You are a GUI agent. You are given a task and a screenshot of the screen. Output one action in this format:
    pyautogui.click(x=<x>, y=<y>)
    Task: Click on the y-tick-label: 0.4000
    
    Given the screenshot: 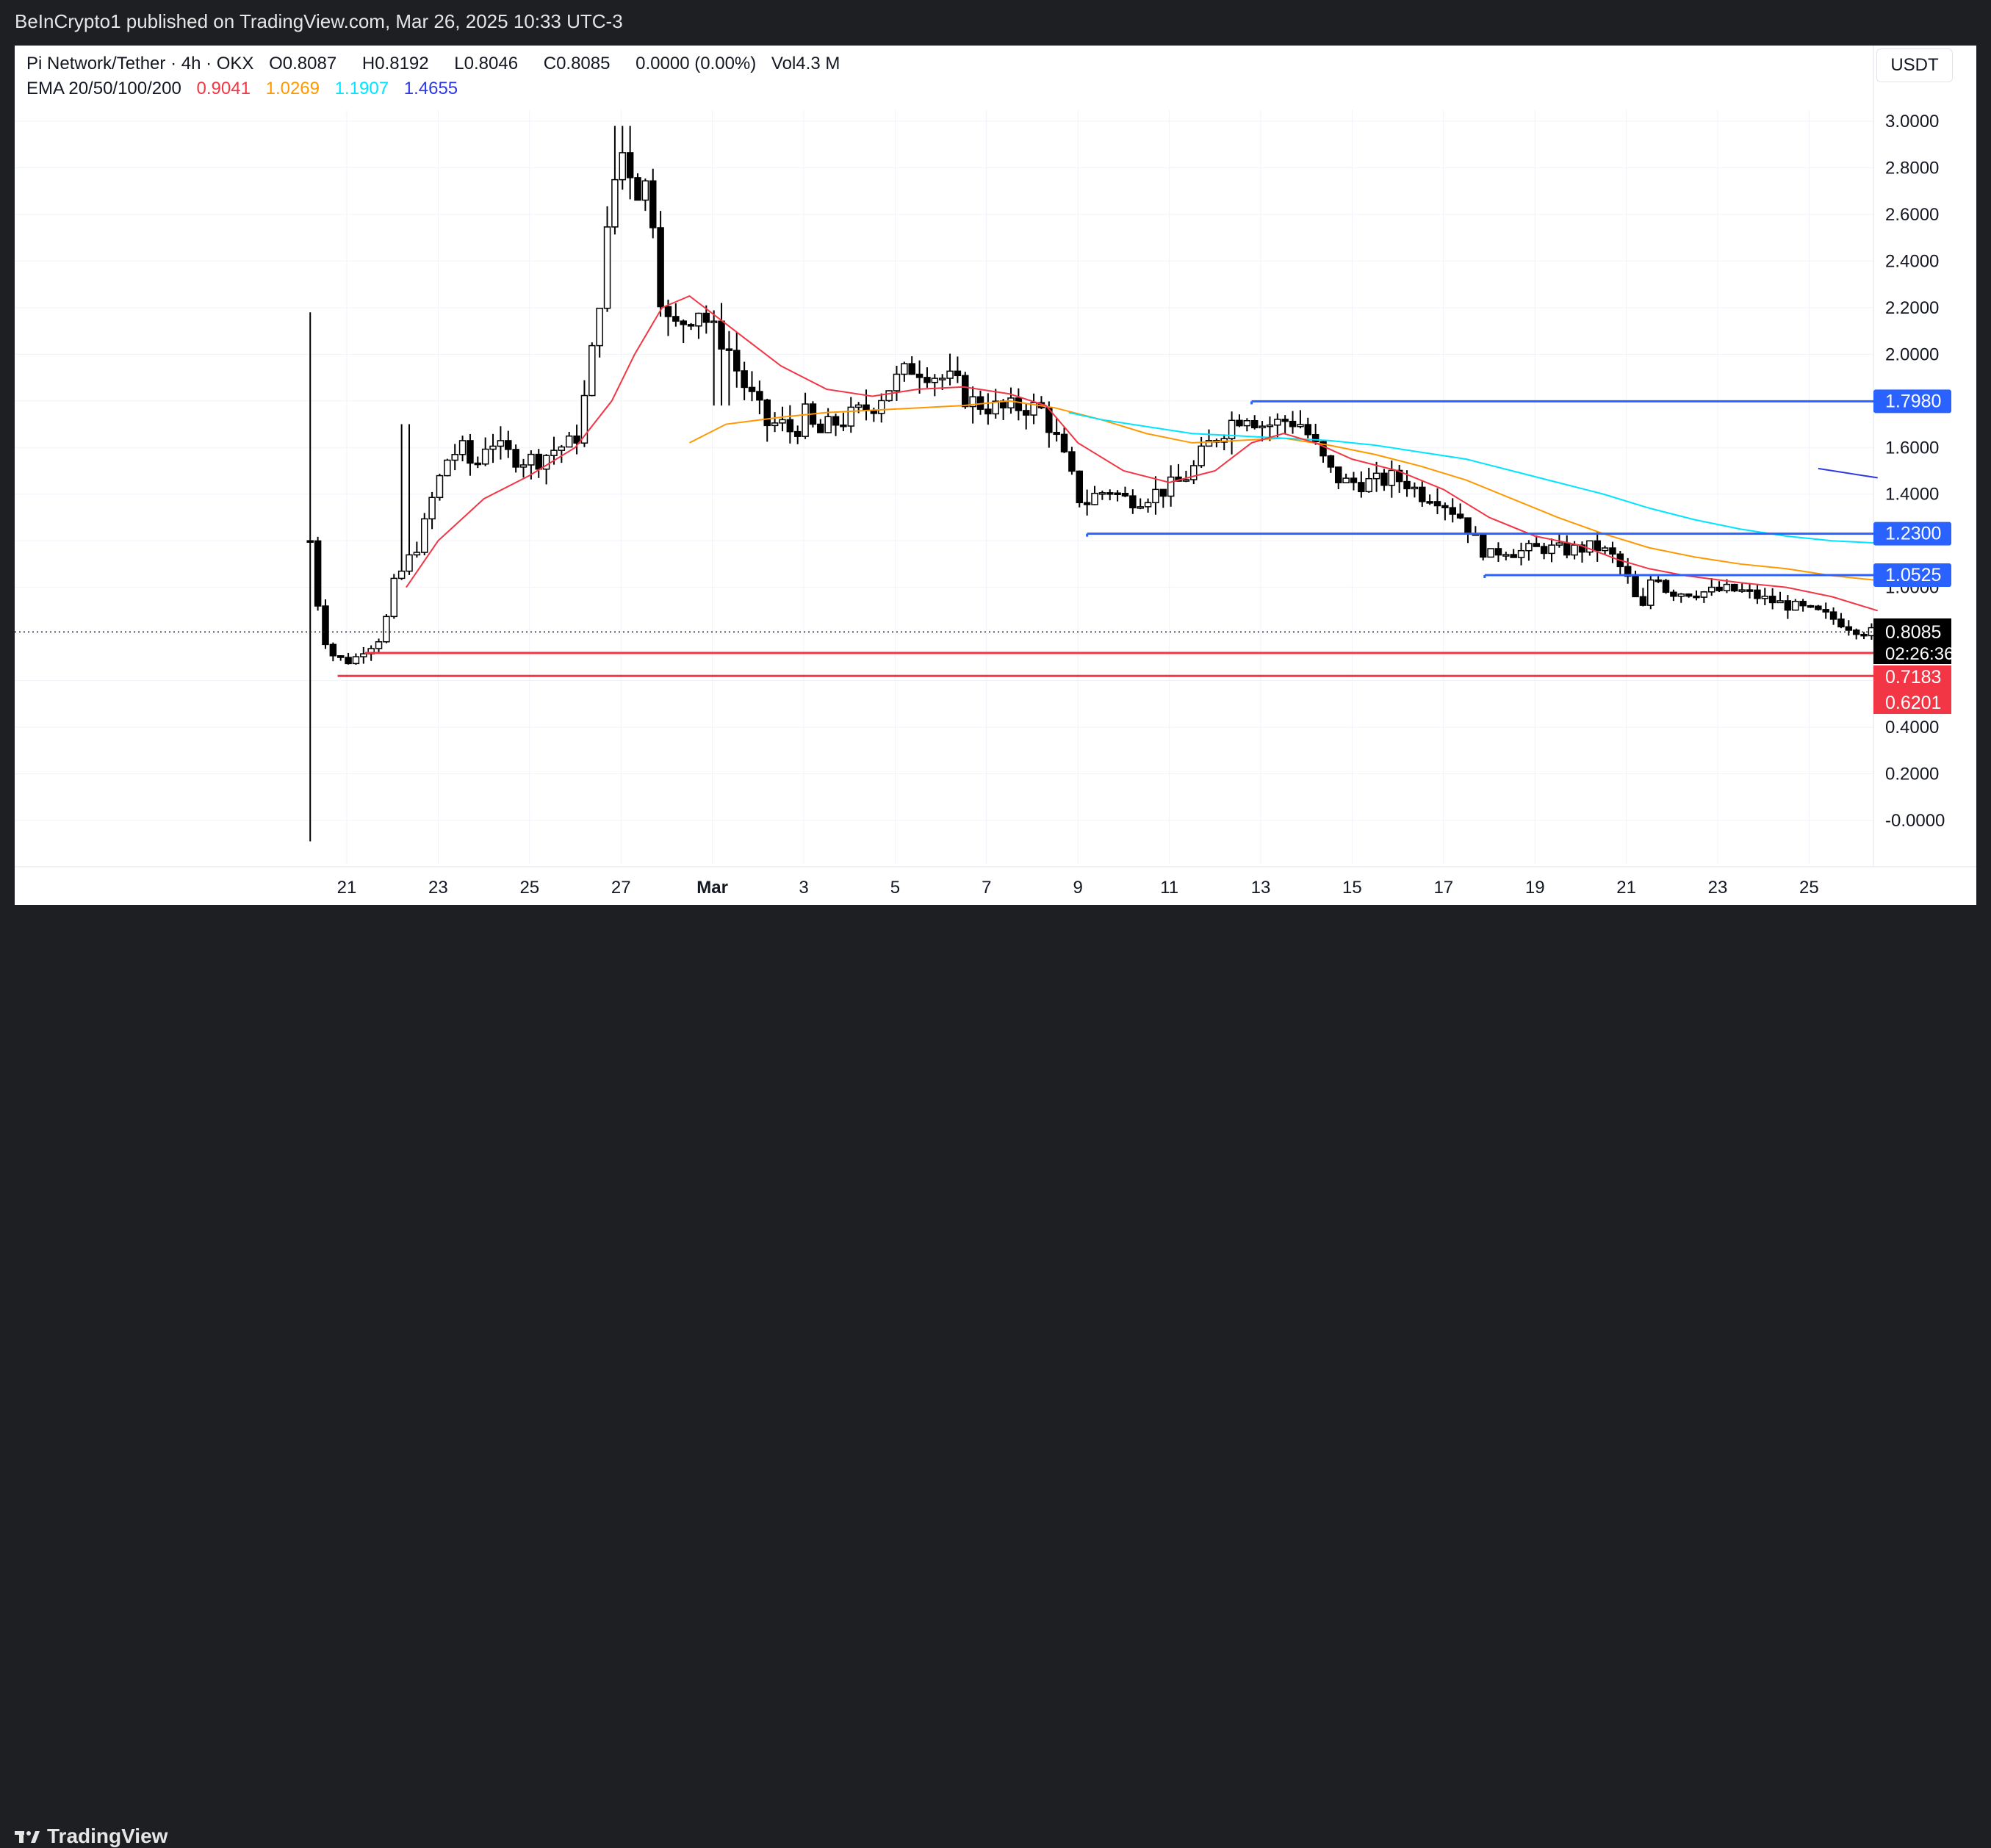 What is the action you would take?
    pyautogui.click(x=1912, y=727)
    